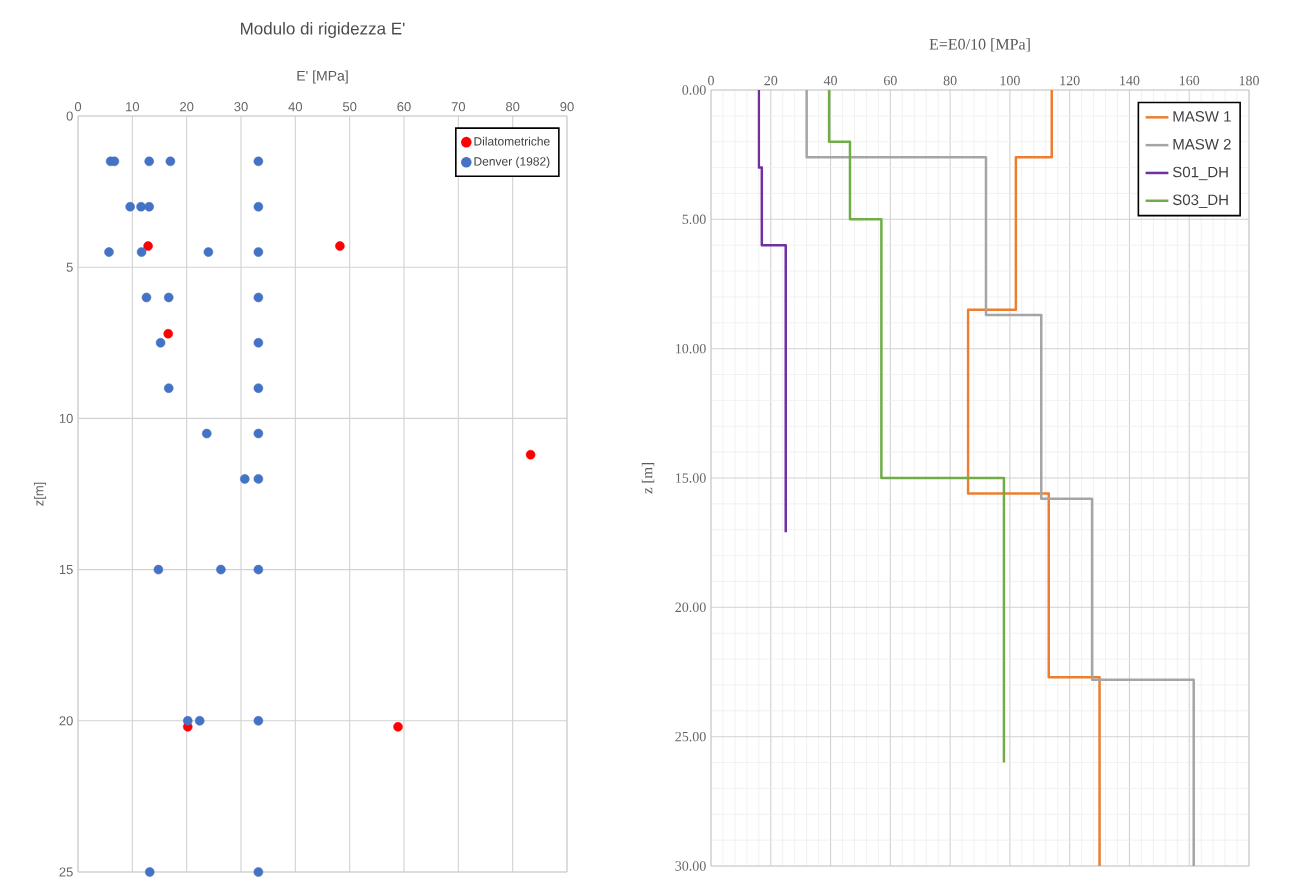 This screenshot has width=1302, height=884. What do you see at coordinates (241, 107) in the screenshot?
I see `x-tick-label: 30` at bounding box center [241, 107].